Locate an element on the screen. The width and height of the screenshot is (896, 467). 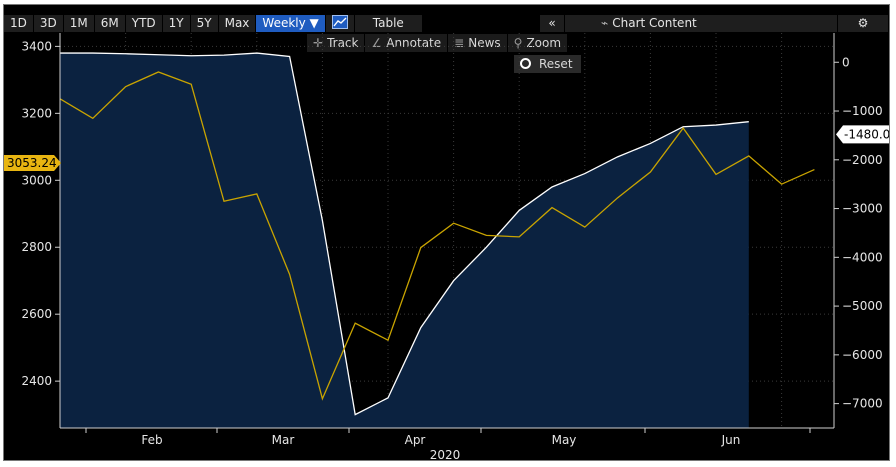
zoom-label: Zoom is located at coordinates (544, 43).